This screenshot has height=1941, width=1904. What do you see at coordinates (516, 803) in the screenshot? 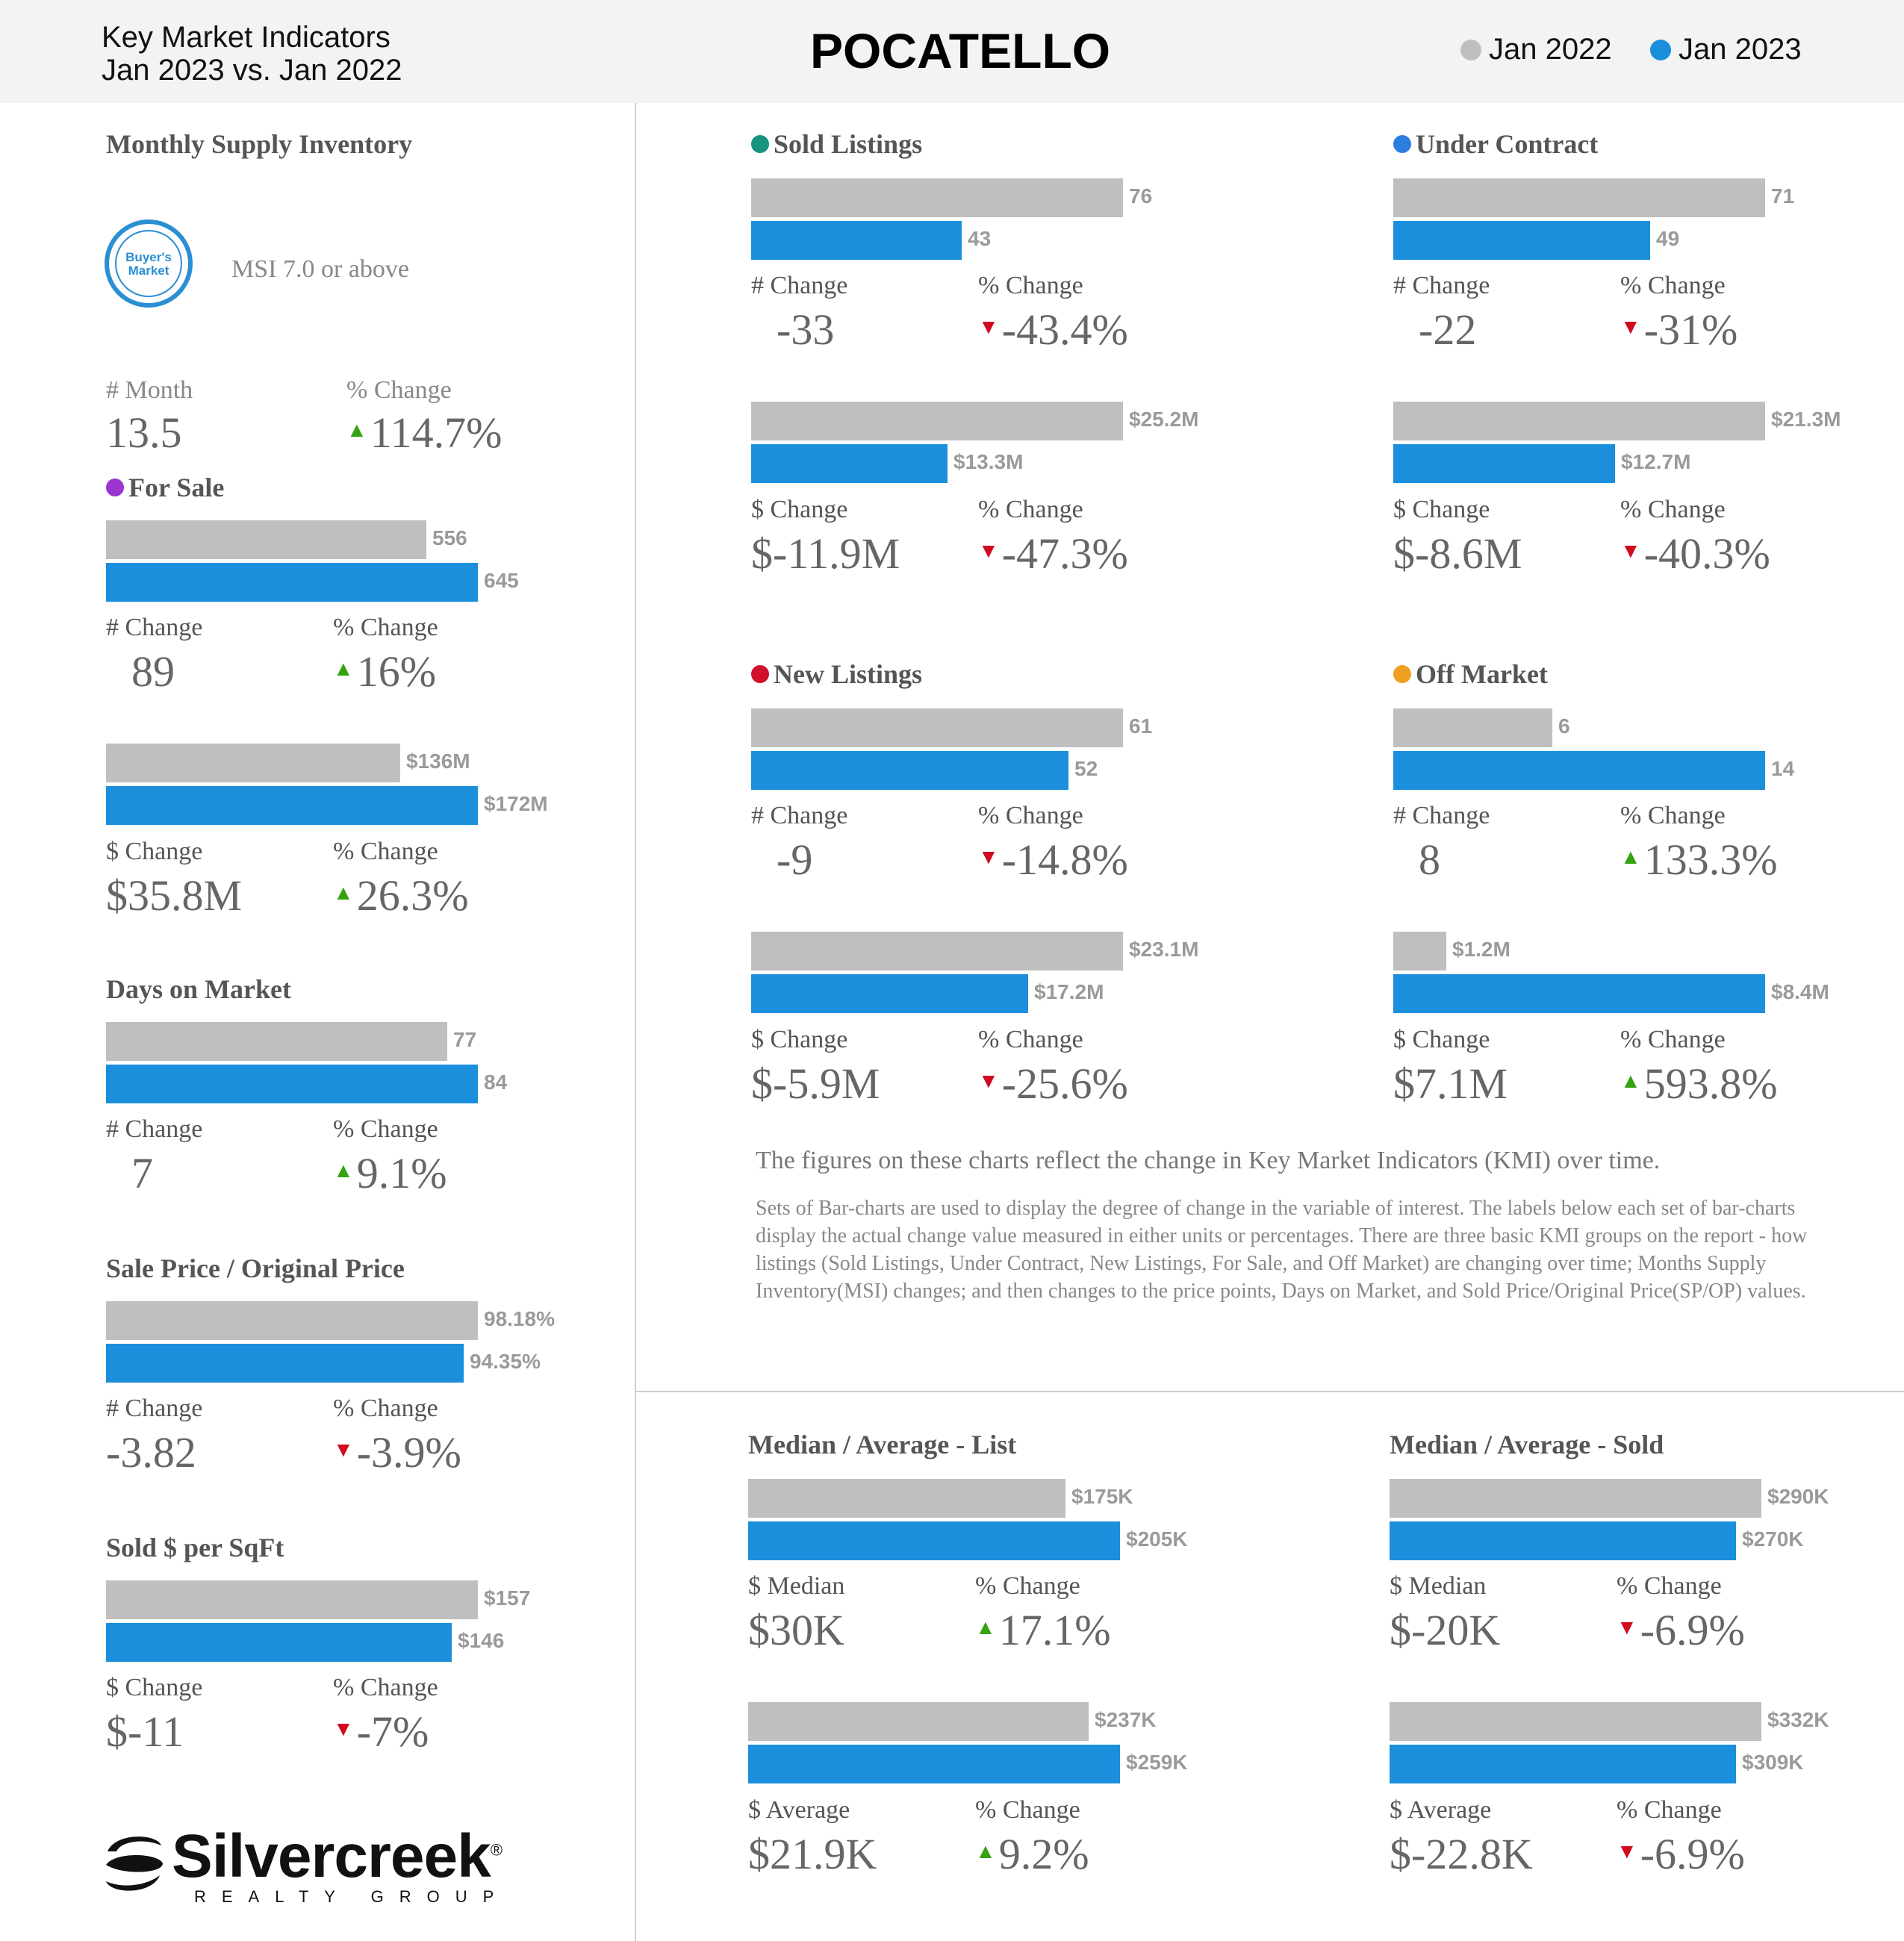
I see `for-sale-dollar-bar-label-jan-2023: $172M` at bounding box center [516, 803].